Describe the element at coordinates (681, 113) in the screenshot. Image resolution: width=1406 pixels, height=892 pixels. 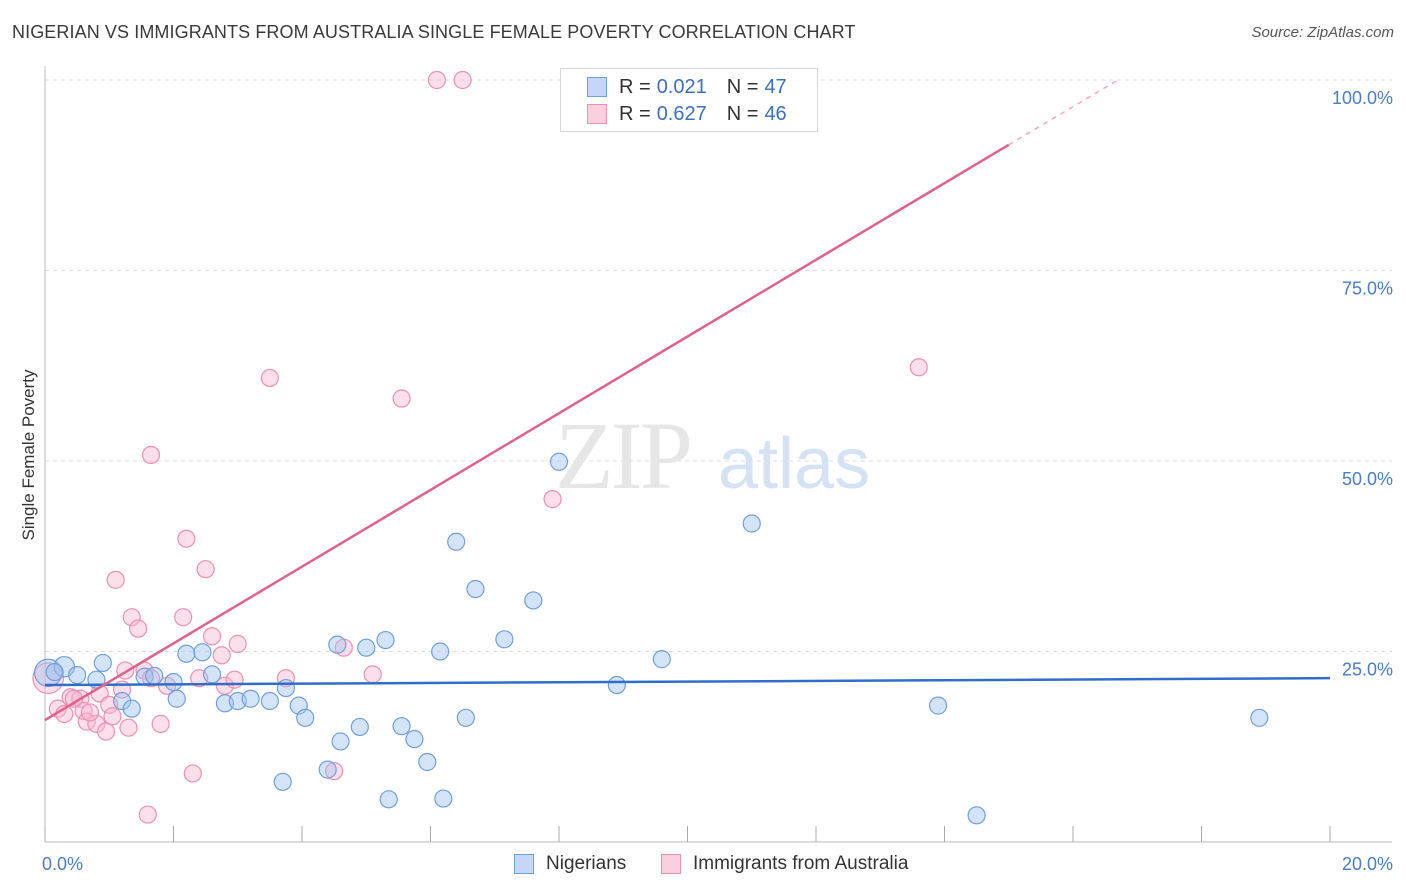
I see `legend-r-value: 0.627` at that location.